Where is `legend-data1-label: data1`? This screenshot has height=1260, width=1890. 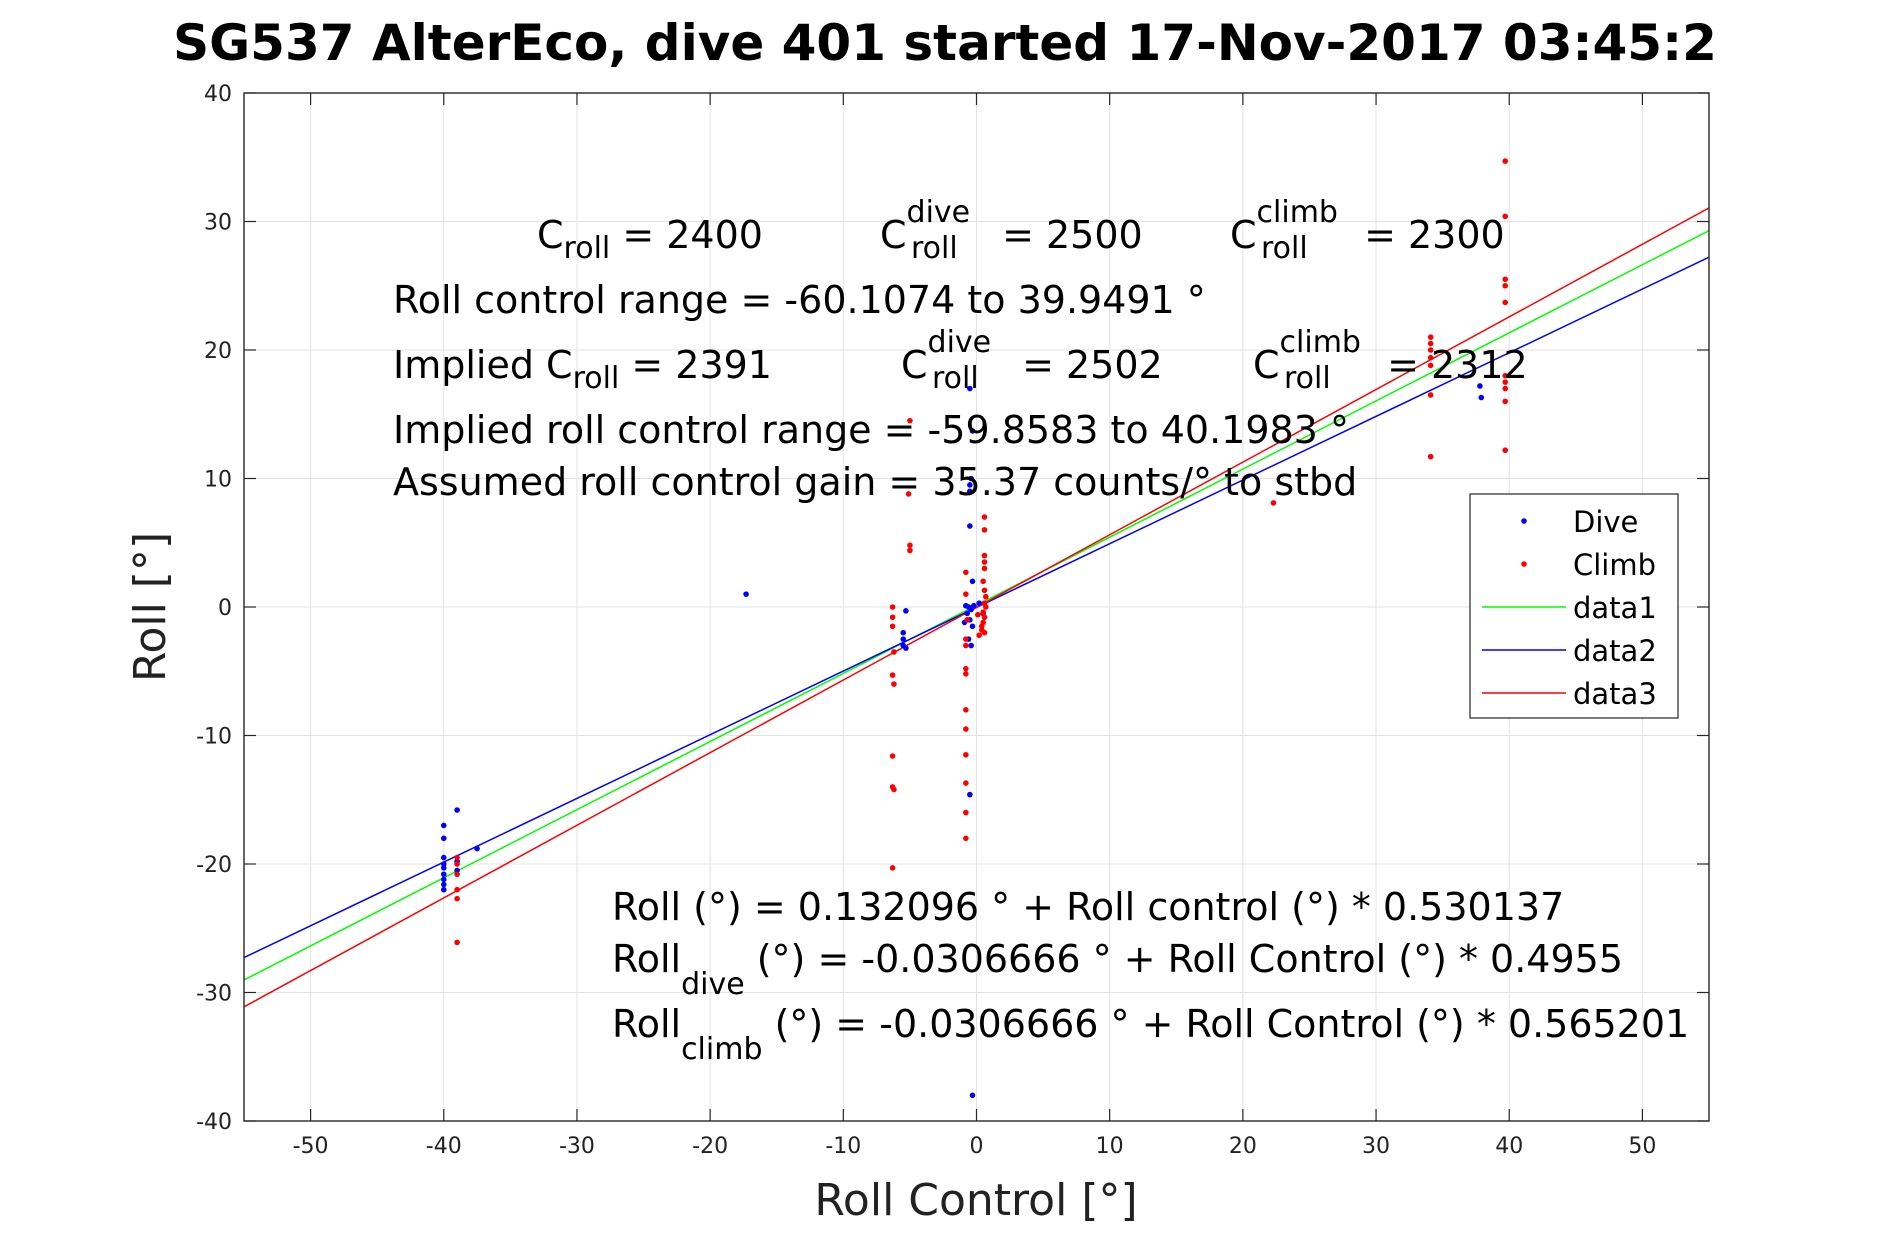
legend-data1-label: data1 is located at coordinates (1615, 608).